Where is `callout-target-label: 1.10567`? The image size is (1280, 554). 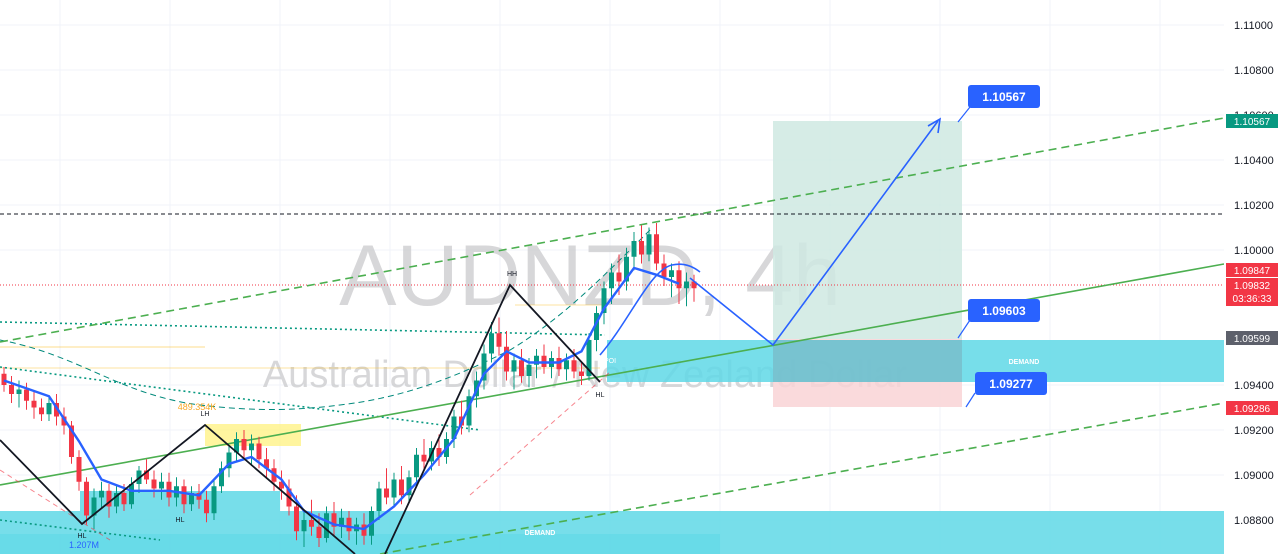
callout-target-label: 1.10567 is located at coordinates (1004, 97).